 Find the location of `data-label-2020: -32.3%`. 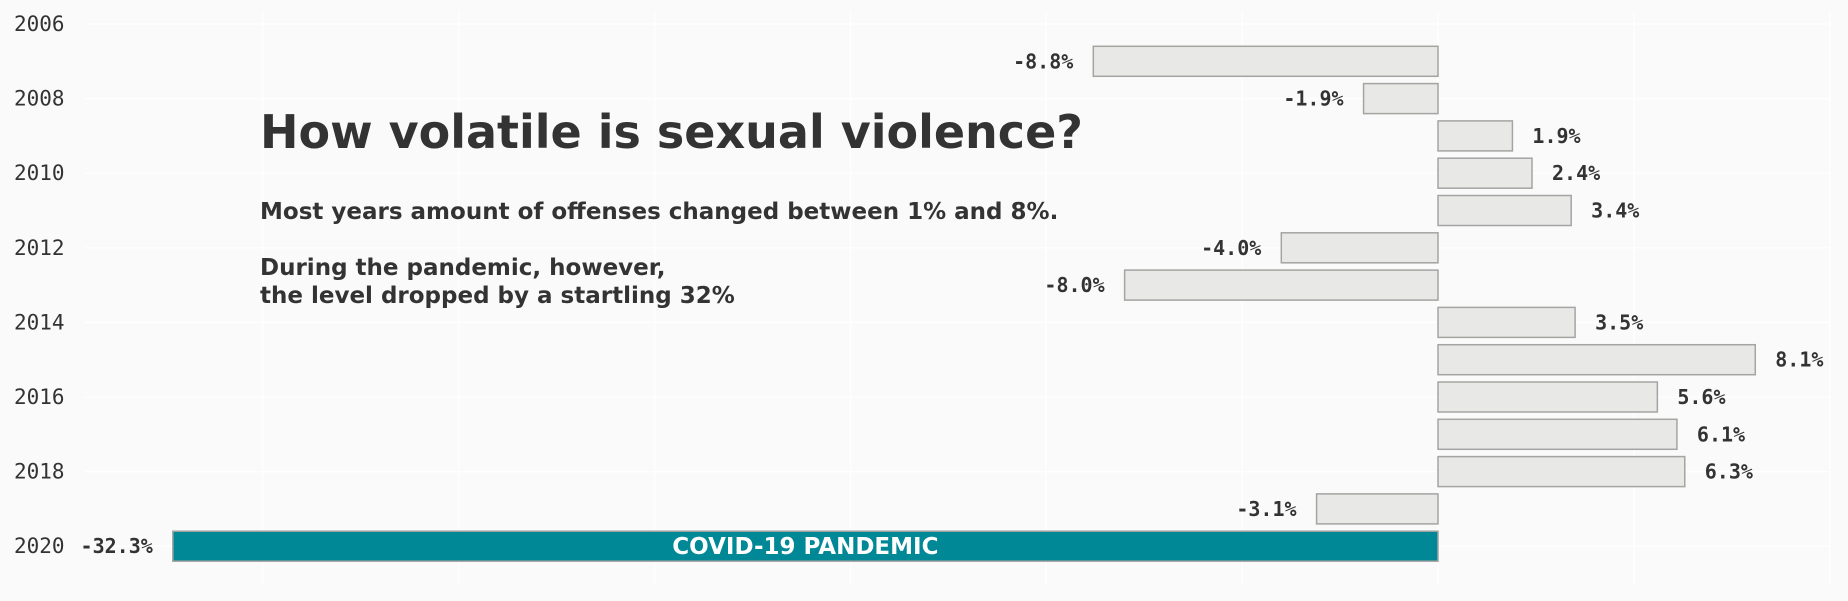

data-label-2020: -32.3% is located at coordinates (117, 546).